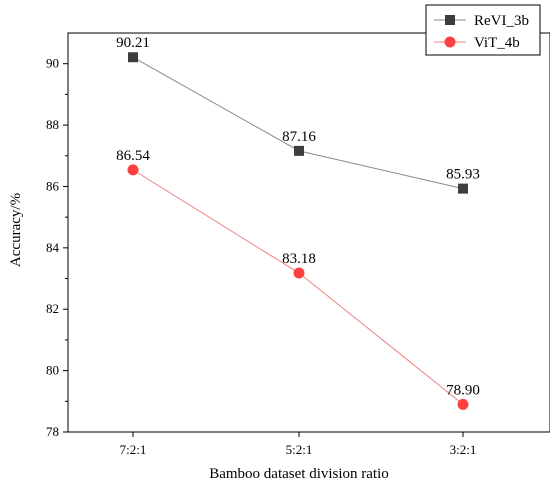 The image size is (550, 493). I want to click on data-label: 85.93, so click(463, 175).